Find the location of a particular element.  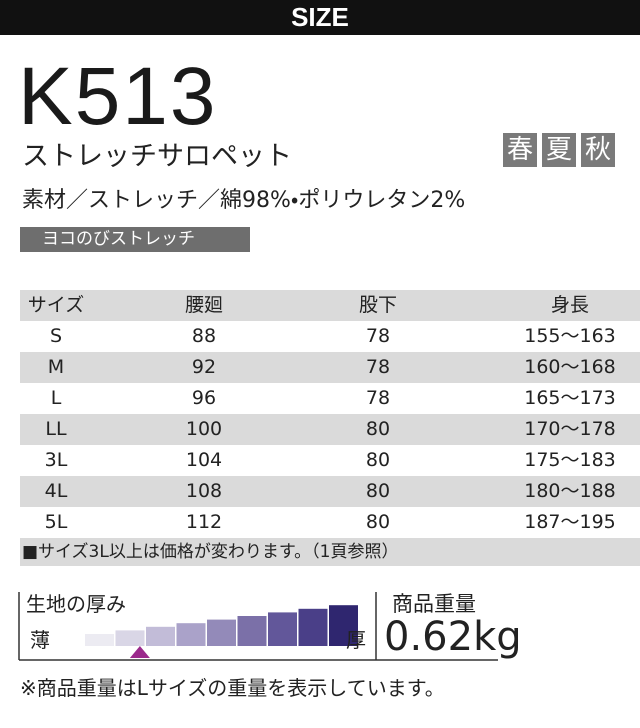

season: 春 is located at coordinates (520, 150).